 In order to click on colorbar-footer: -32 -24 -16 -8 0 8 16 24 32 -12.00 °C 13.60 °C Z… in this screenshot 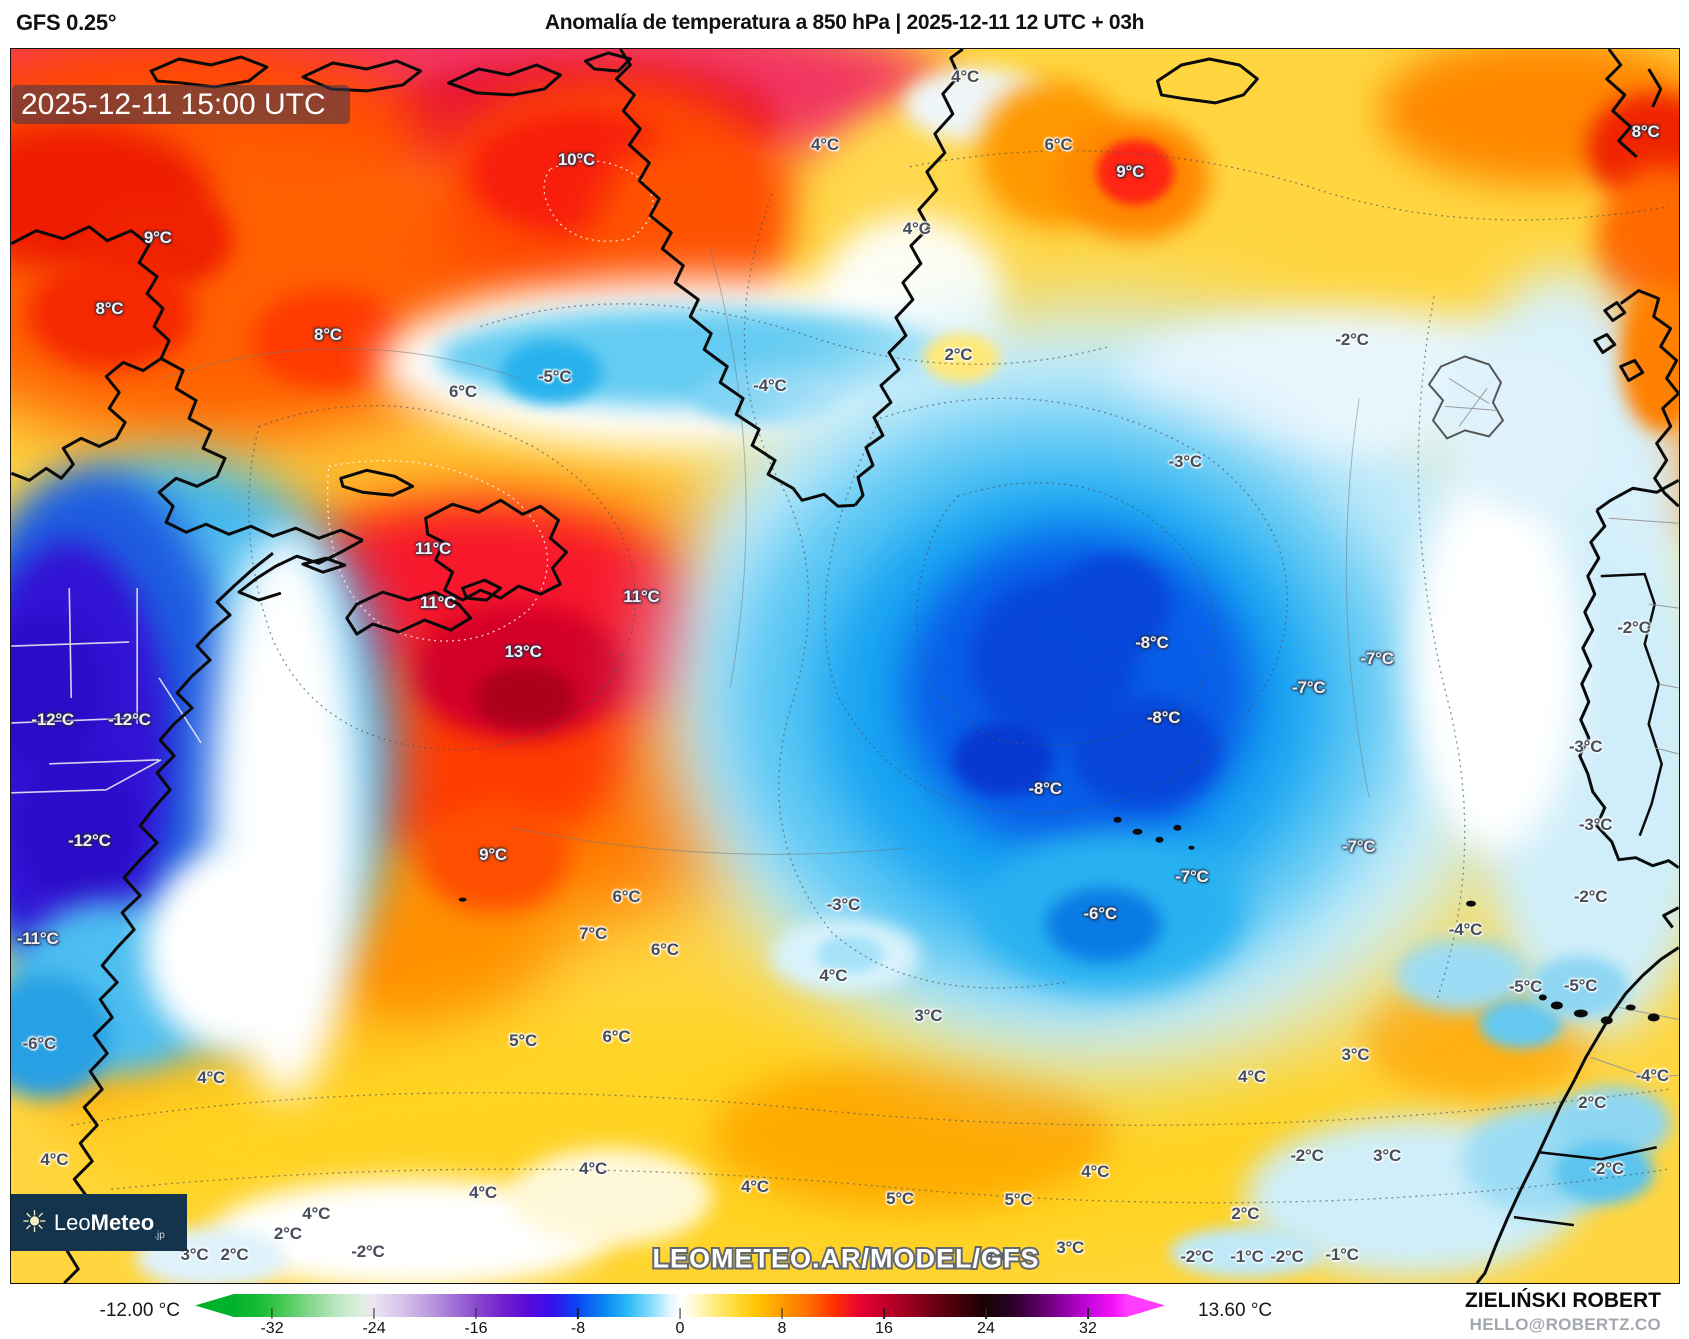, I will do `click(844, 1311)`.